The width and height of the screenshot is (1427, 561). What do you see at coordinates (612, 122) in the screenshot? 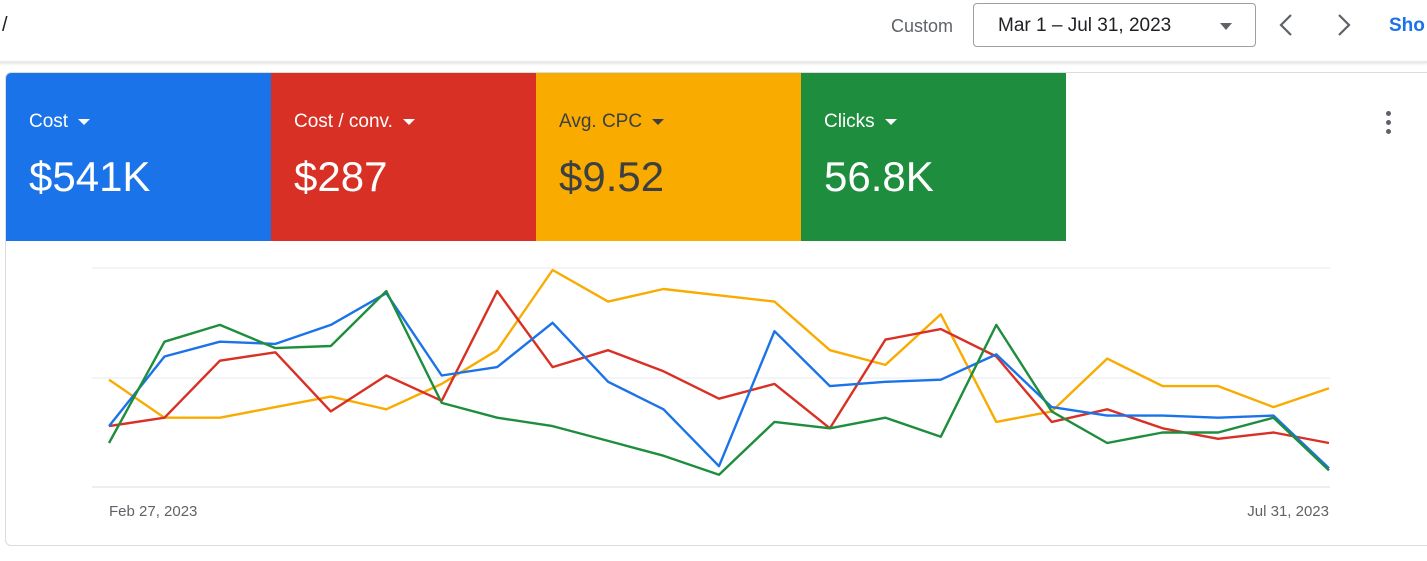
I see `metric-label-avg-cpc: Avg. CPC` at bounding box center [612, 122].